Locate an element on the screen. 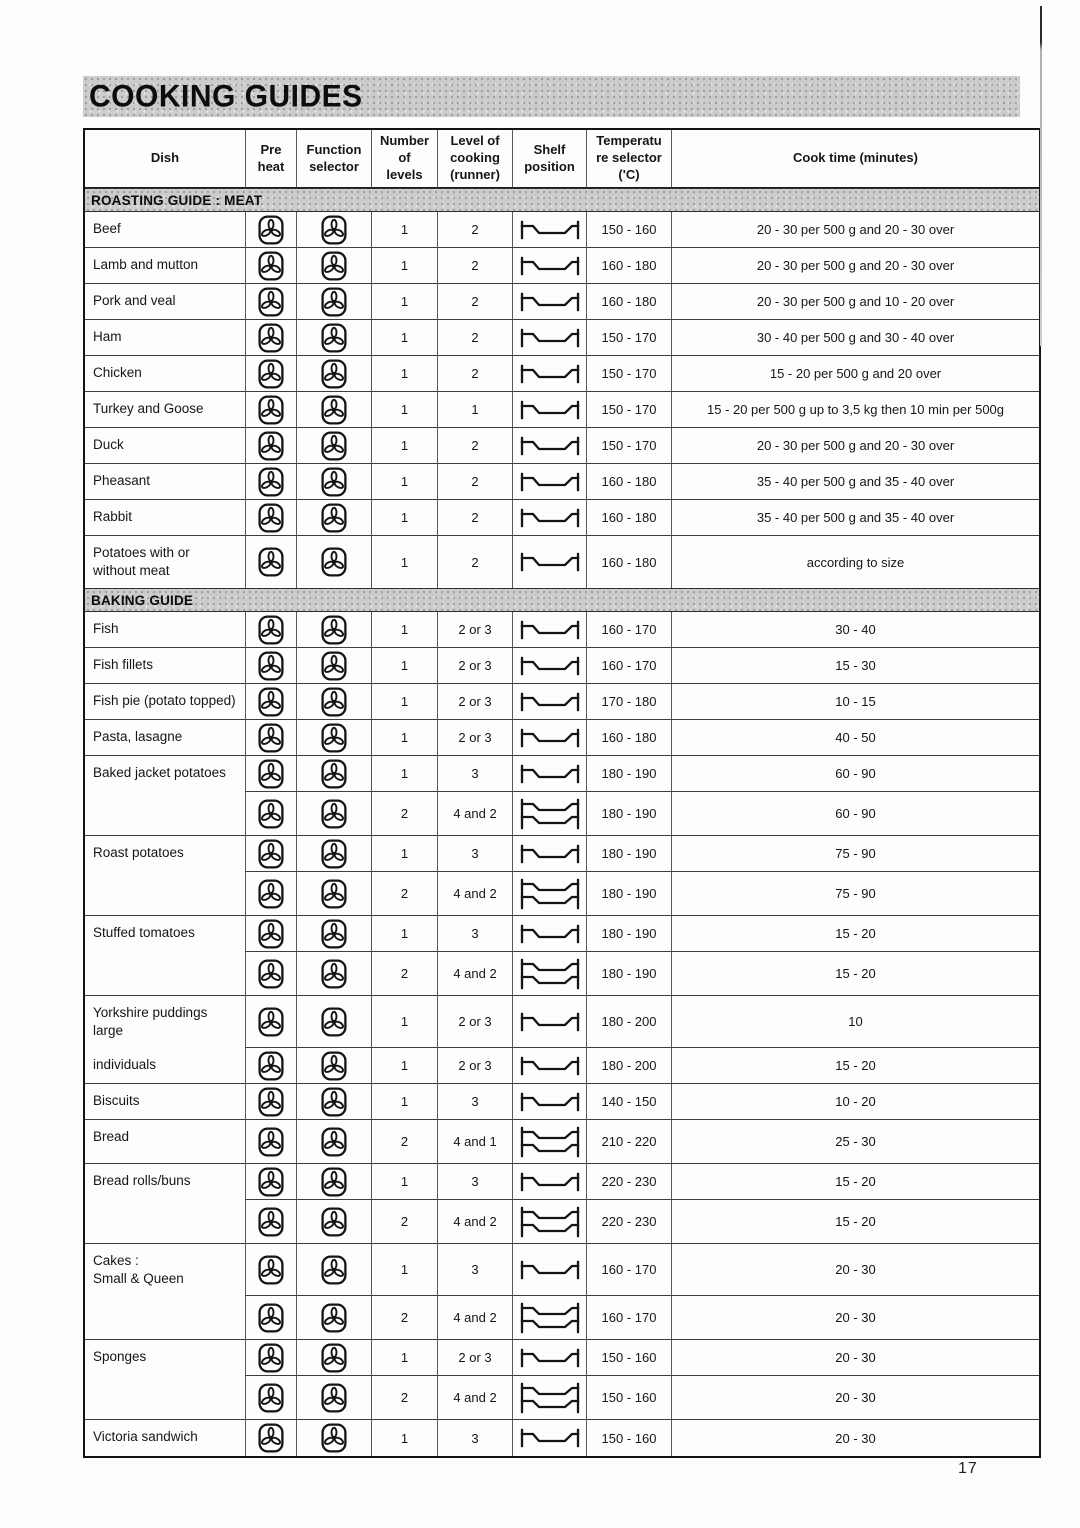 The width and height of the screenshot is (1080, 1528). header-line: Function is located at coordinates (334, 149).